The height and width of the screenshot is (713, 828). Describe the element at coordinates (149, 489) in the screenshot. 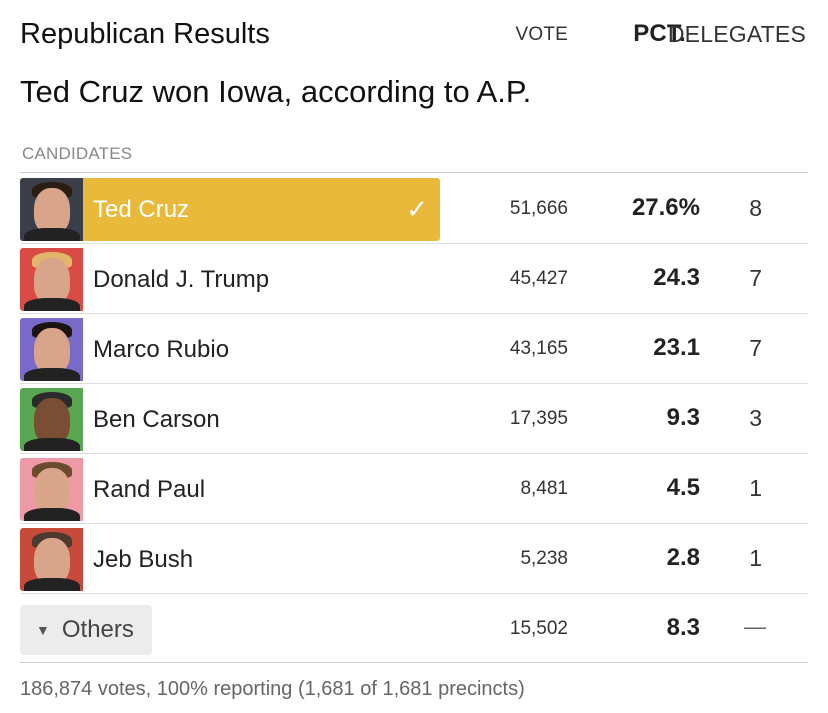

I see `candidate-name: Rand Paul` at that location.